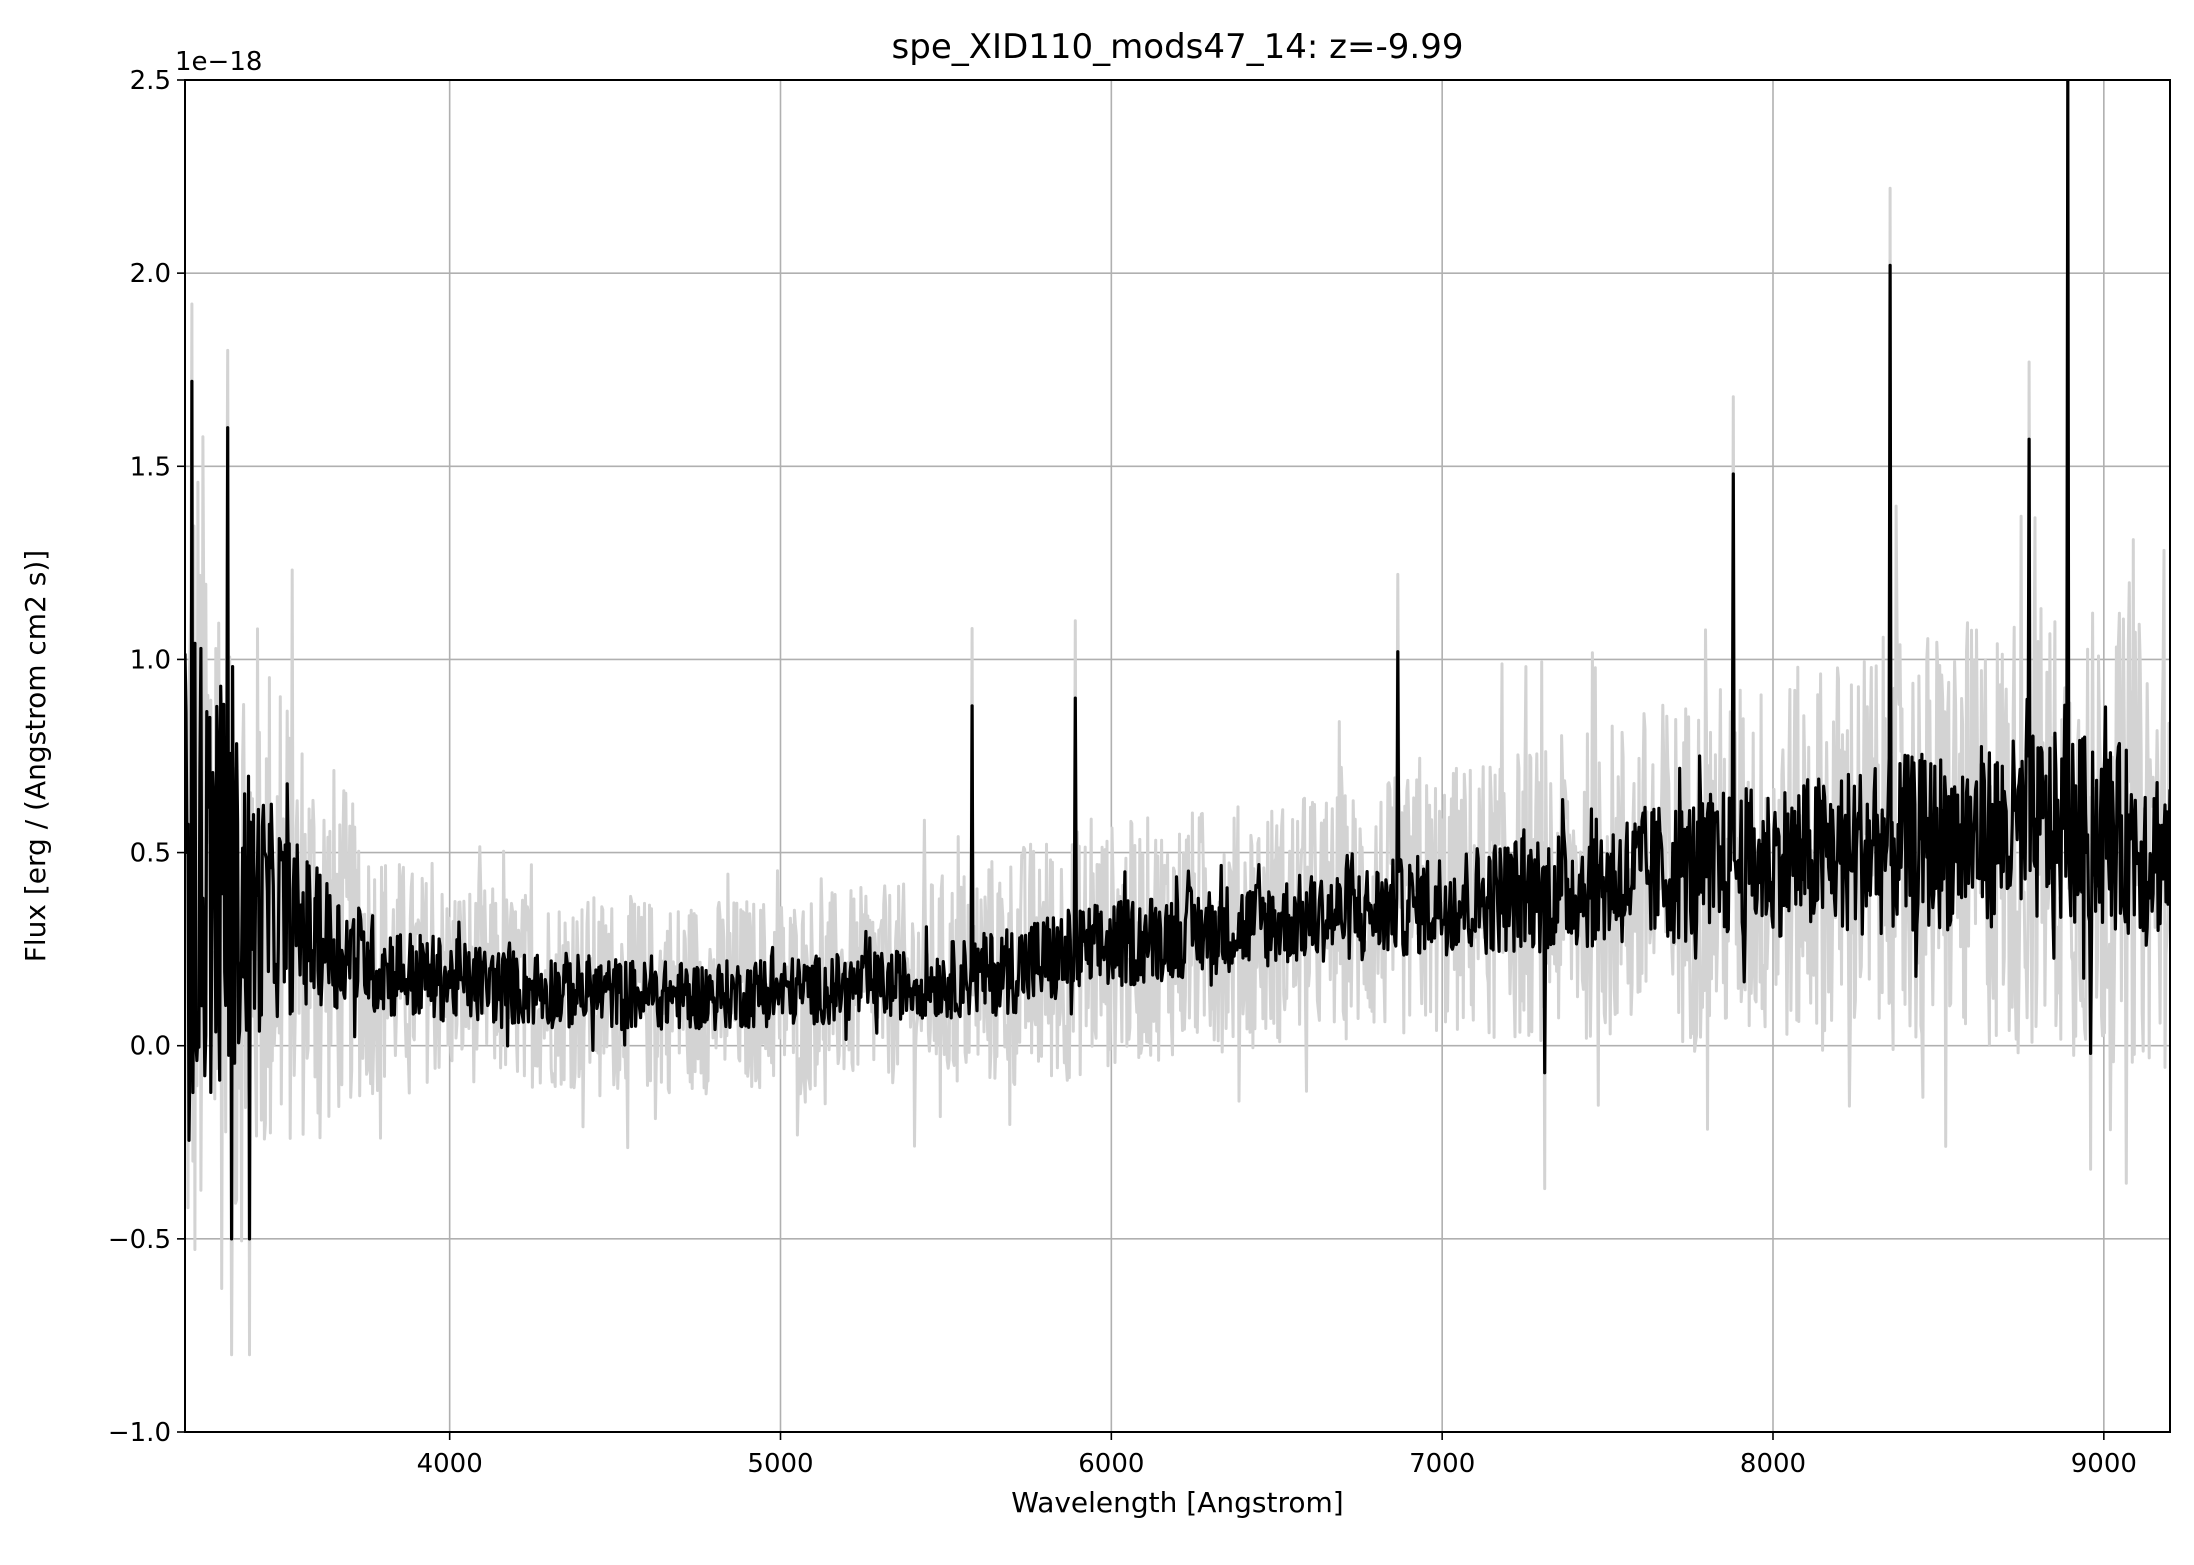 The image size is (2194, 1565). What do you see at coordinates (35, 756) in the screenshot?
I see `y-axis-label: Flux [erg / (Angstrom cm2 s)]` at bounding box center [35, 756].